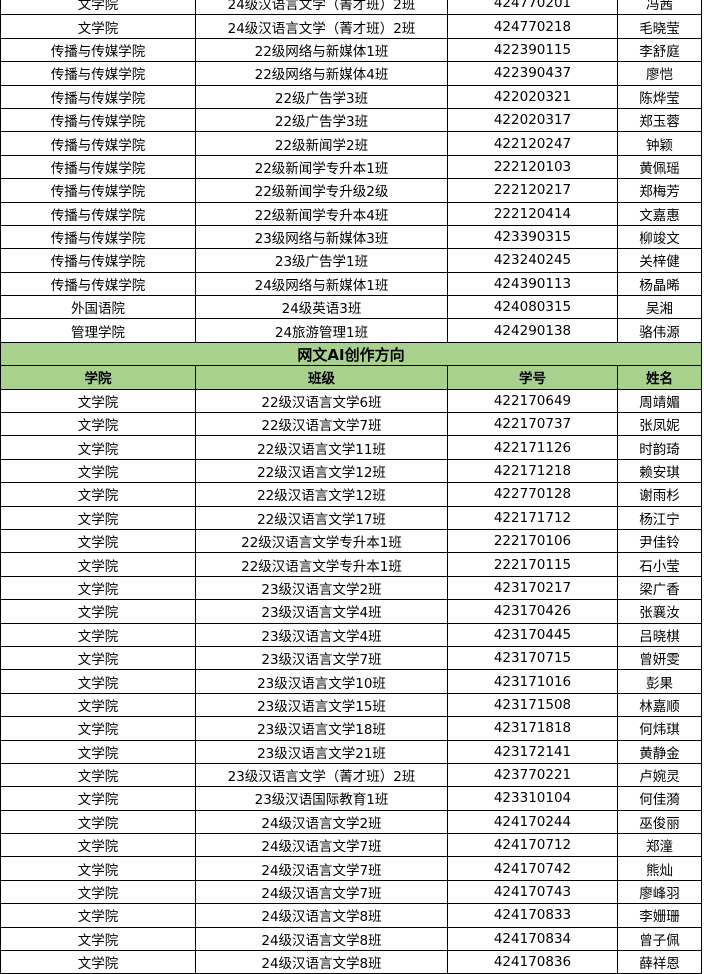  What do you see at coordinates (321, 50) in the screenshot?
I see `class-cell: 22级网络与新媒体1班` at bounding box center [321, 50].